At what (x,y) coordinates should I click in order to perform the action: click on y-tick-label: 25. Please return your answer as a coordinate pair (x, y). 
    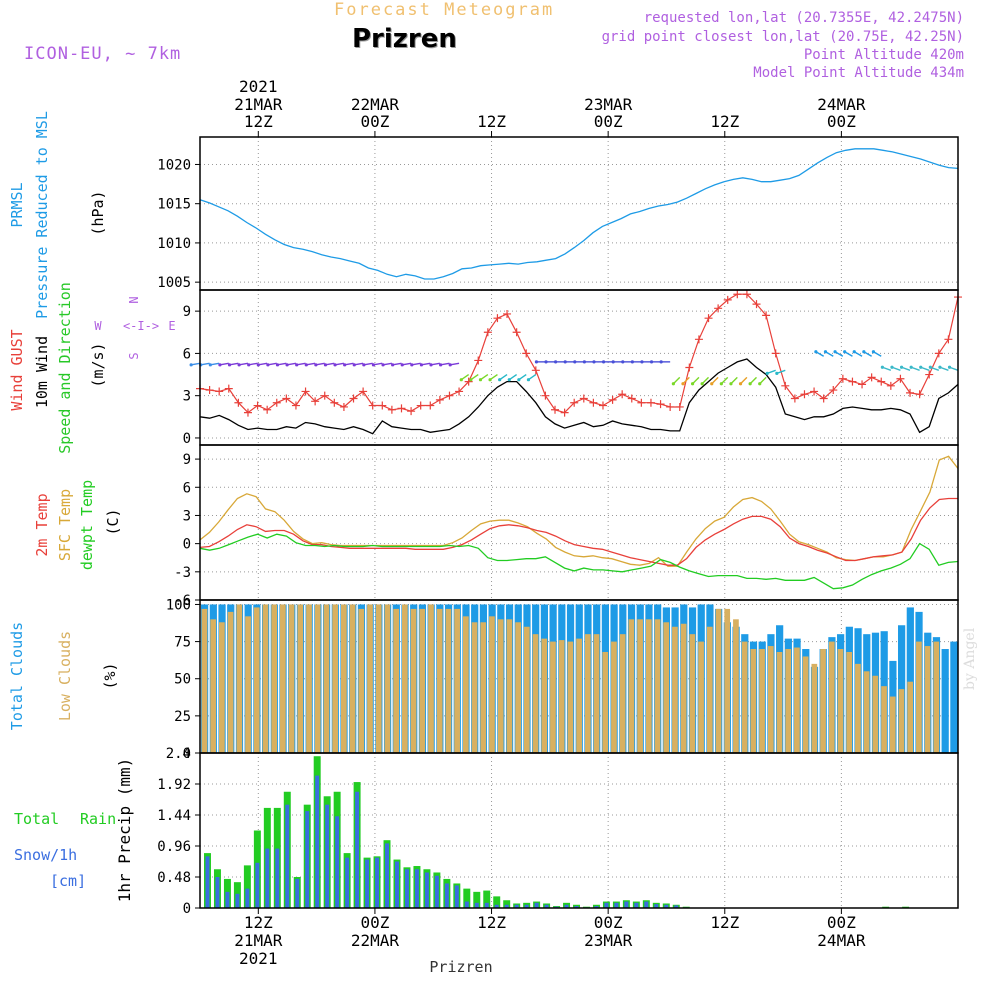
    Looking at the image, I should click on (182, 717).